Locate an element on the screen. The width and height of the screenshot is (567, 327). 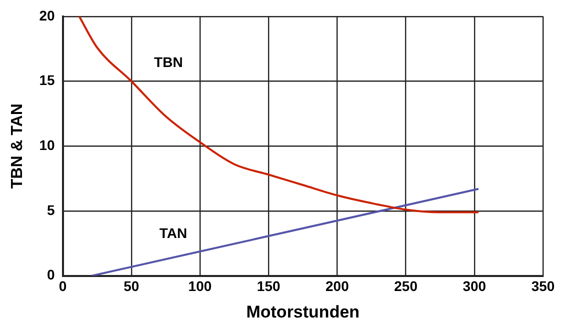
x-tick-label: 250 is located at coordinates (406, 286).